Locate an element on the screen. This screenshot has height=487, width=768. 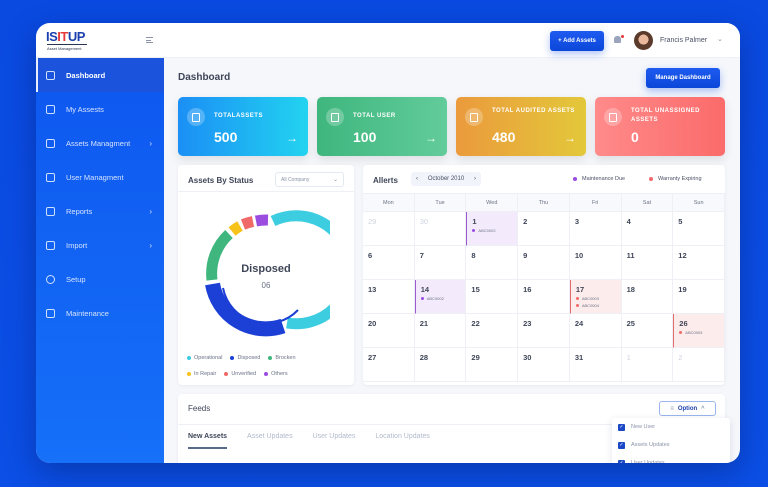
username: Francis Palmer is located at coordinates (684, 40).